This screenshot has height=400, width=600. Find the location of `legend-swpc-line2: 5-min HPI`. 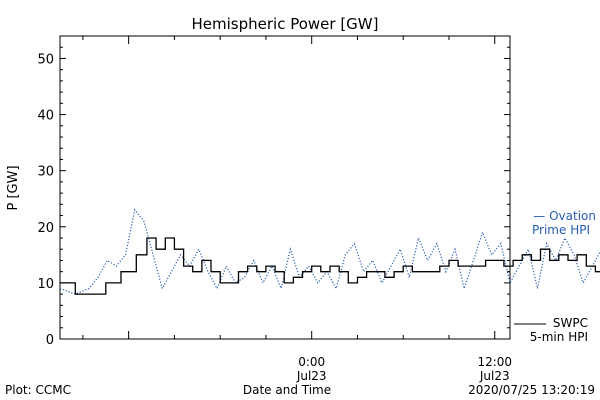

legend-swpc-line2: 5-min HPI is located at coordinates (559, 337).